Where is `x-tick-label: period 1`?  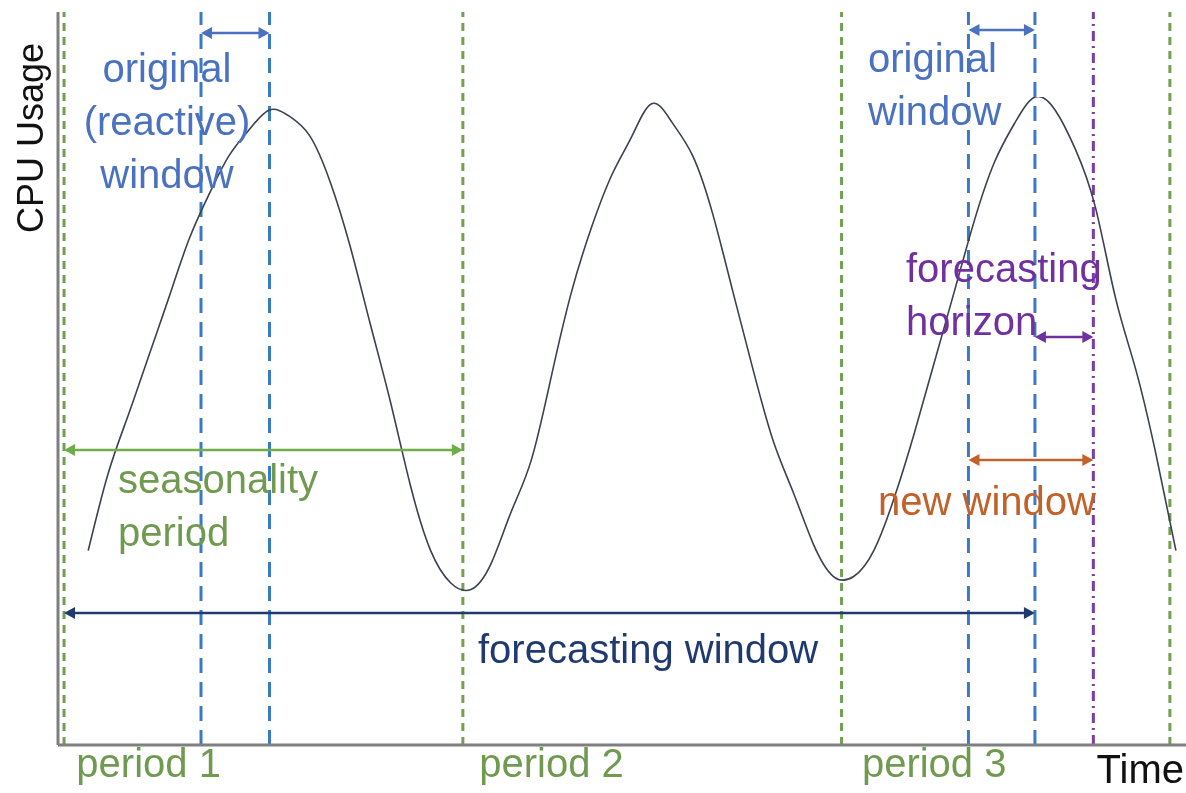 x-tick-label: period 1 is located at coordinates (148, 763).